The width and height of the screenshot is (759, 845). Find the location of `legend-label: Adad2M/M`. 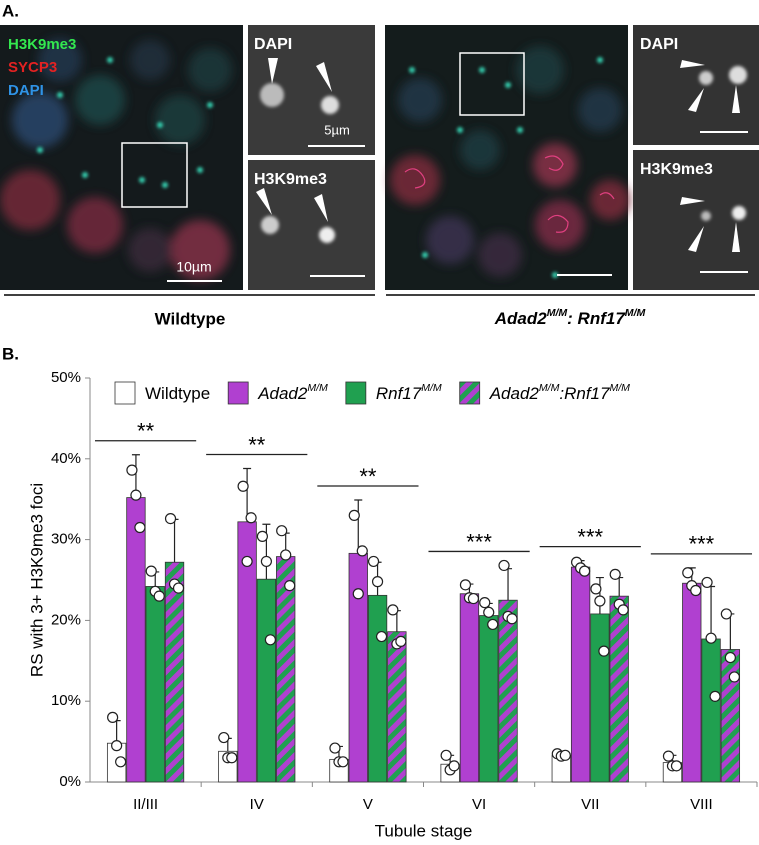

legend-label: Adad2M/M is located at coordinates (292, 393).